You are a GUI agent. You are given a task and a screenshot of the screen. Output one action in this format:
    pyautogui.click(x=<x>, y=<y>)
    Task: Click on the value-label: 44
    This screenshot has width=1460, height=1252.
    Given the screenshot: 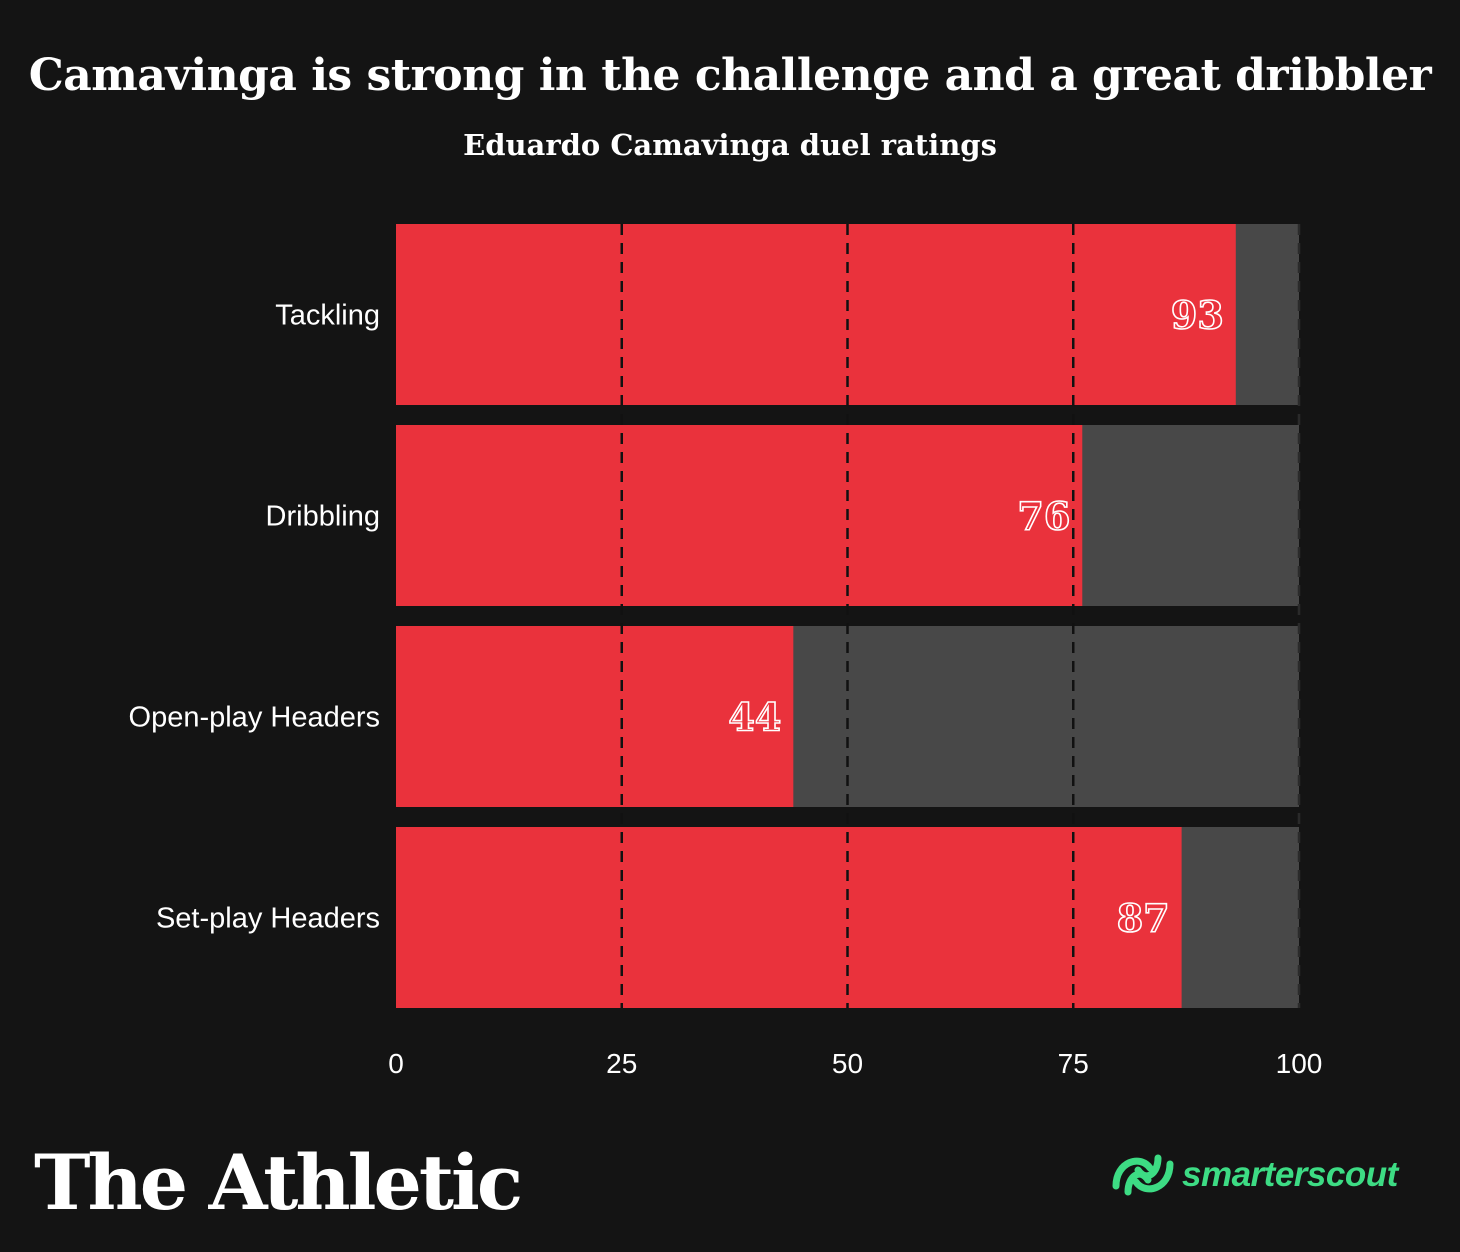 What is the action you would take?
    pyautogui.click(x=754, y=717)
    